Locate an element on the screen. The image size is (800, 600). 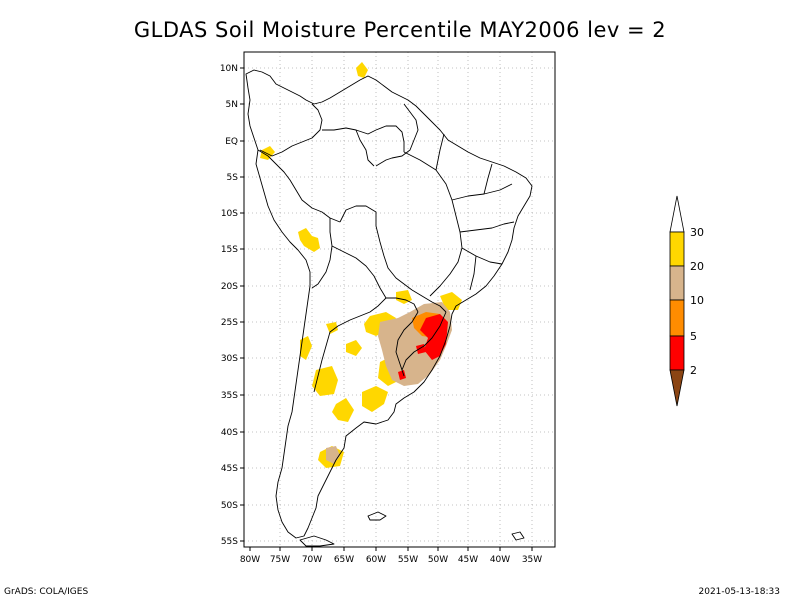
lat-label: 55S is located at coordinates (229, 542).